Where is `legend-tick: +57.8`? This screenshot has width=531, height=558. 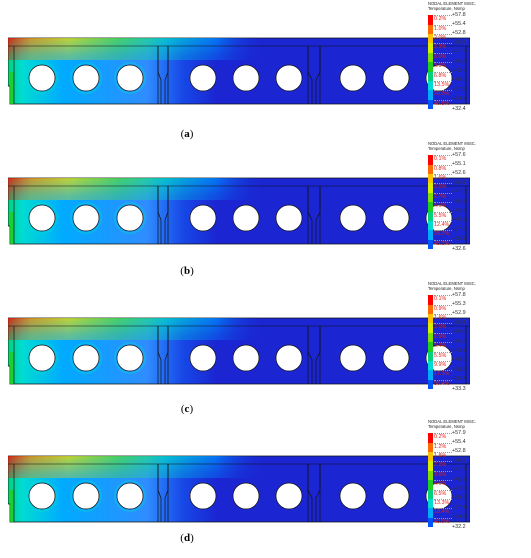
legend-tick: +57.8 is located at coordinates (459, 14).